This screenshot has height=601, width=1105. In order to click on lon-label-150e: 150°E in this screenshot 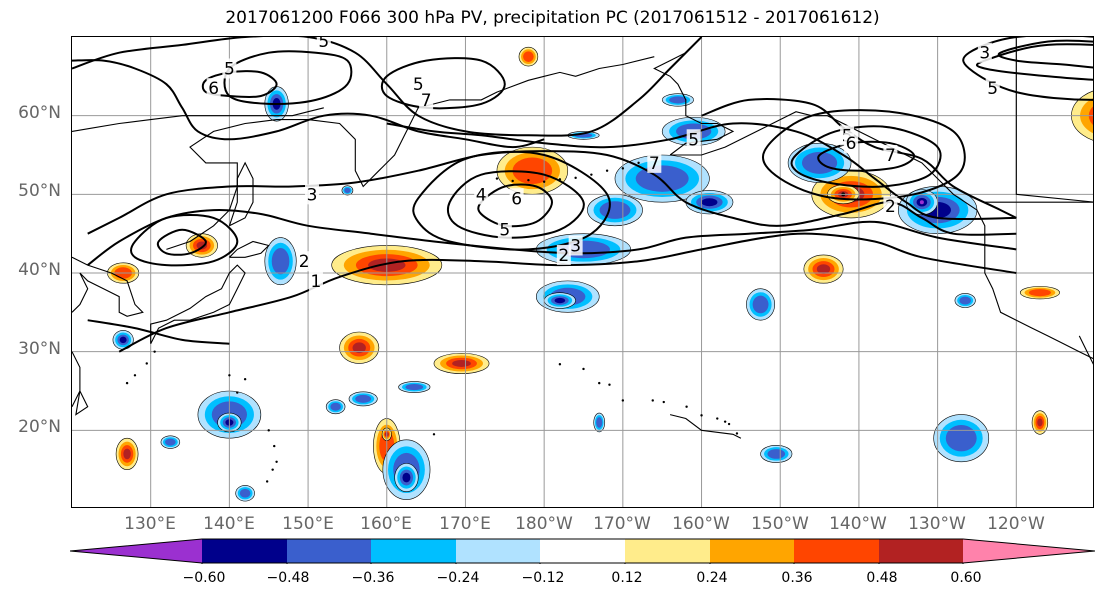, I will do `click(308, 524)`.